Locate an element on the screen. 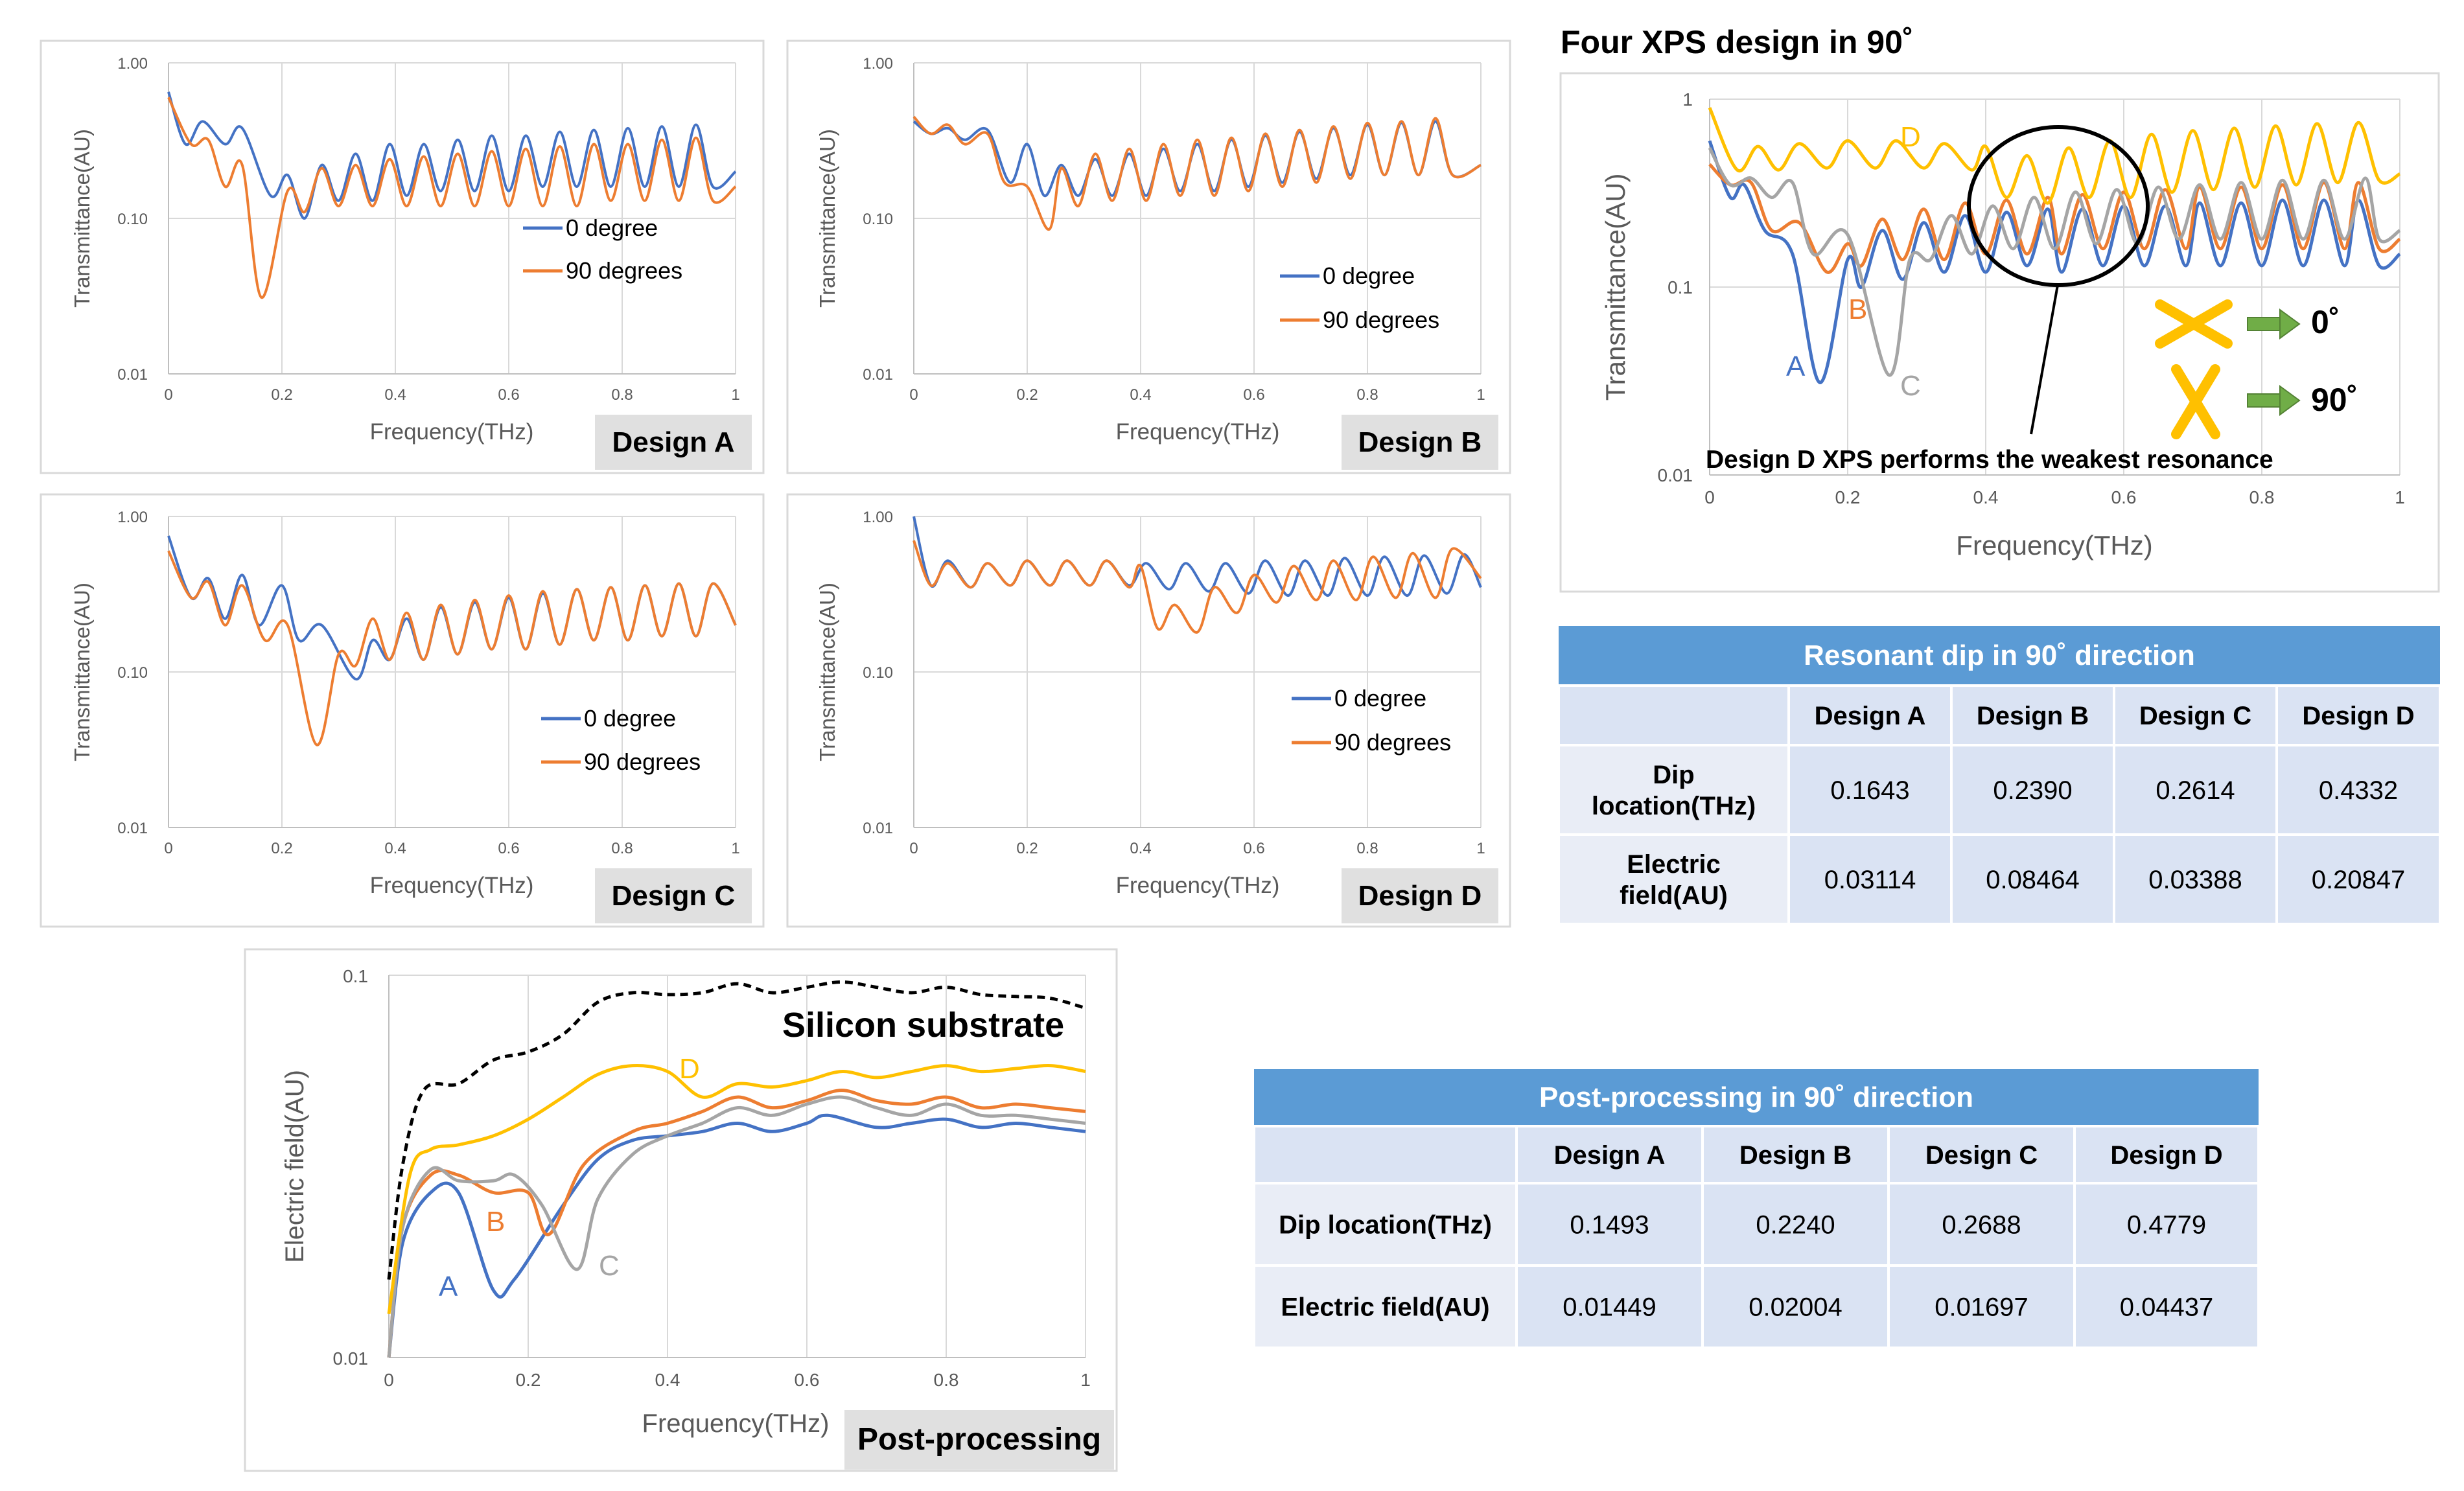 The image size is (2464, 1491). design-badge-label: Design D is located at coordinates (1420, 896).